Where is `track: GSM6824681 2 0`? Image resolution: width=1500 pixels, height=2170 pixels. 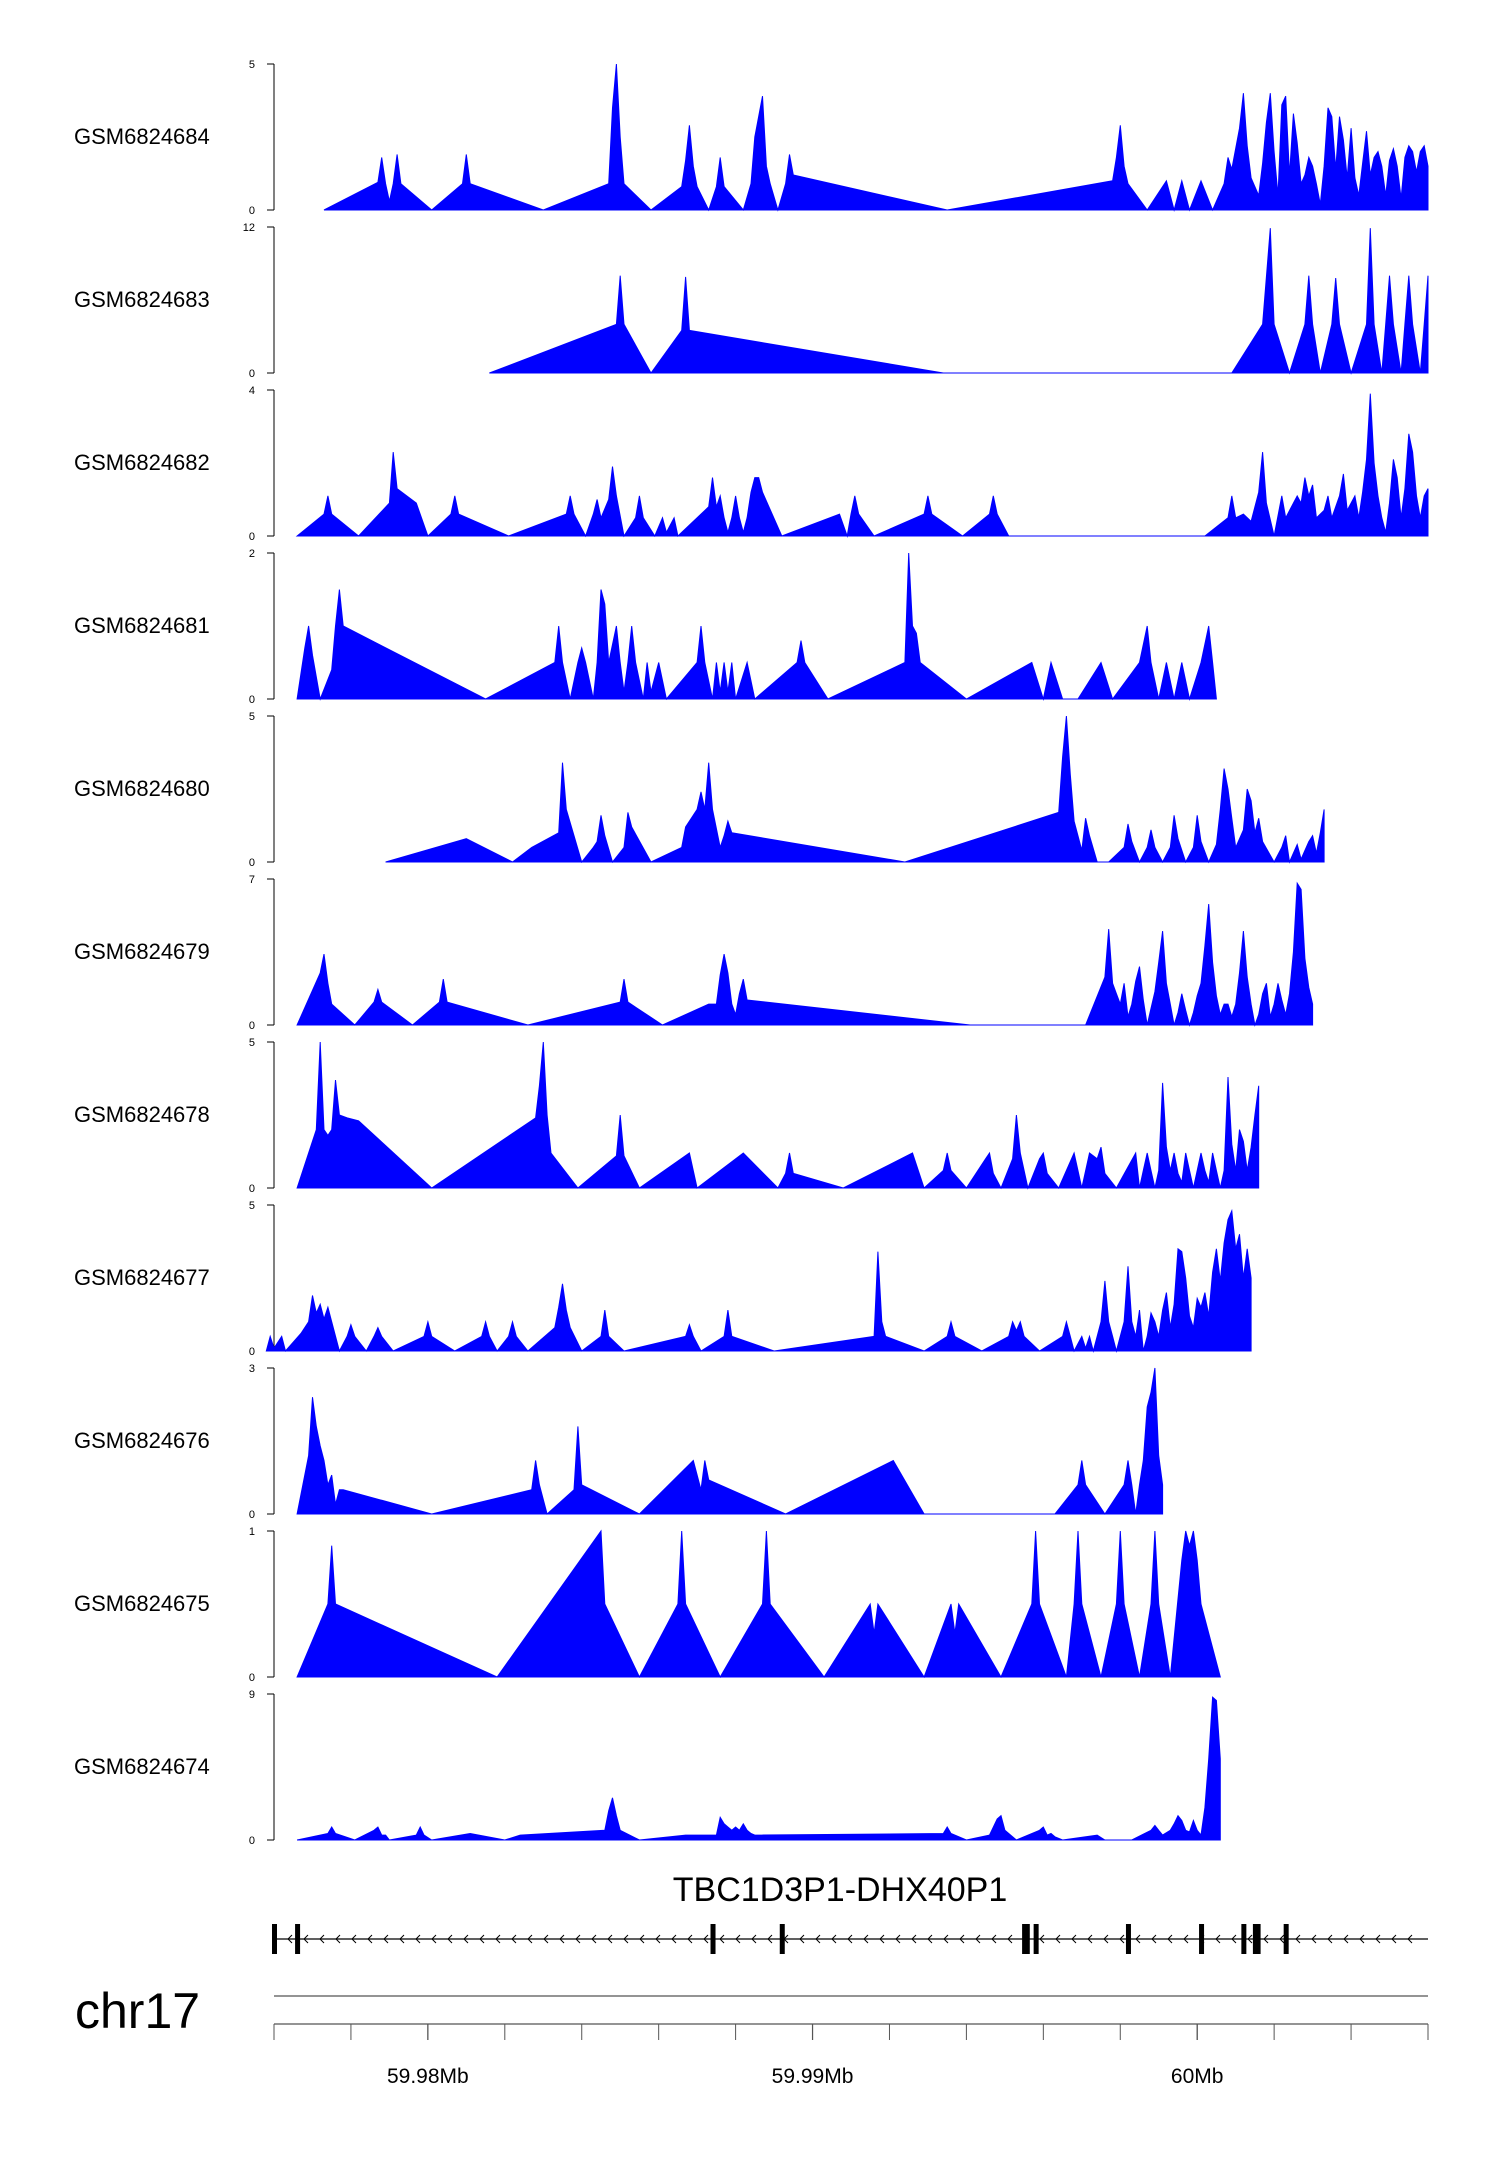
track: GSM6824681 2 0 is located at coordinates (645, 627).